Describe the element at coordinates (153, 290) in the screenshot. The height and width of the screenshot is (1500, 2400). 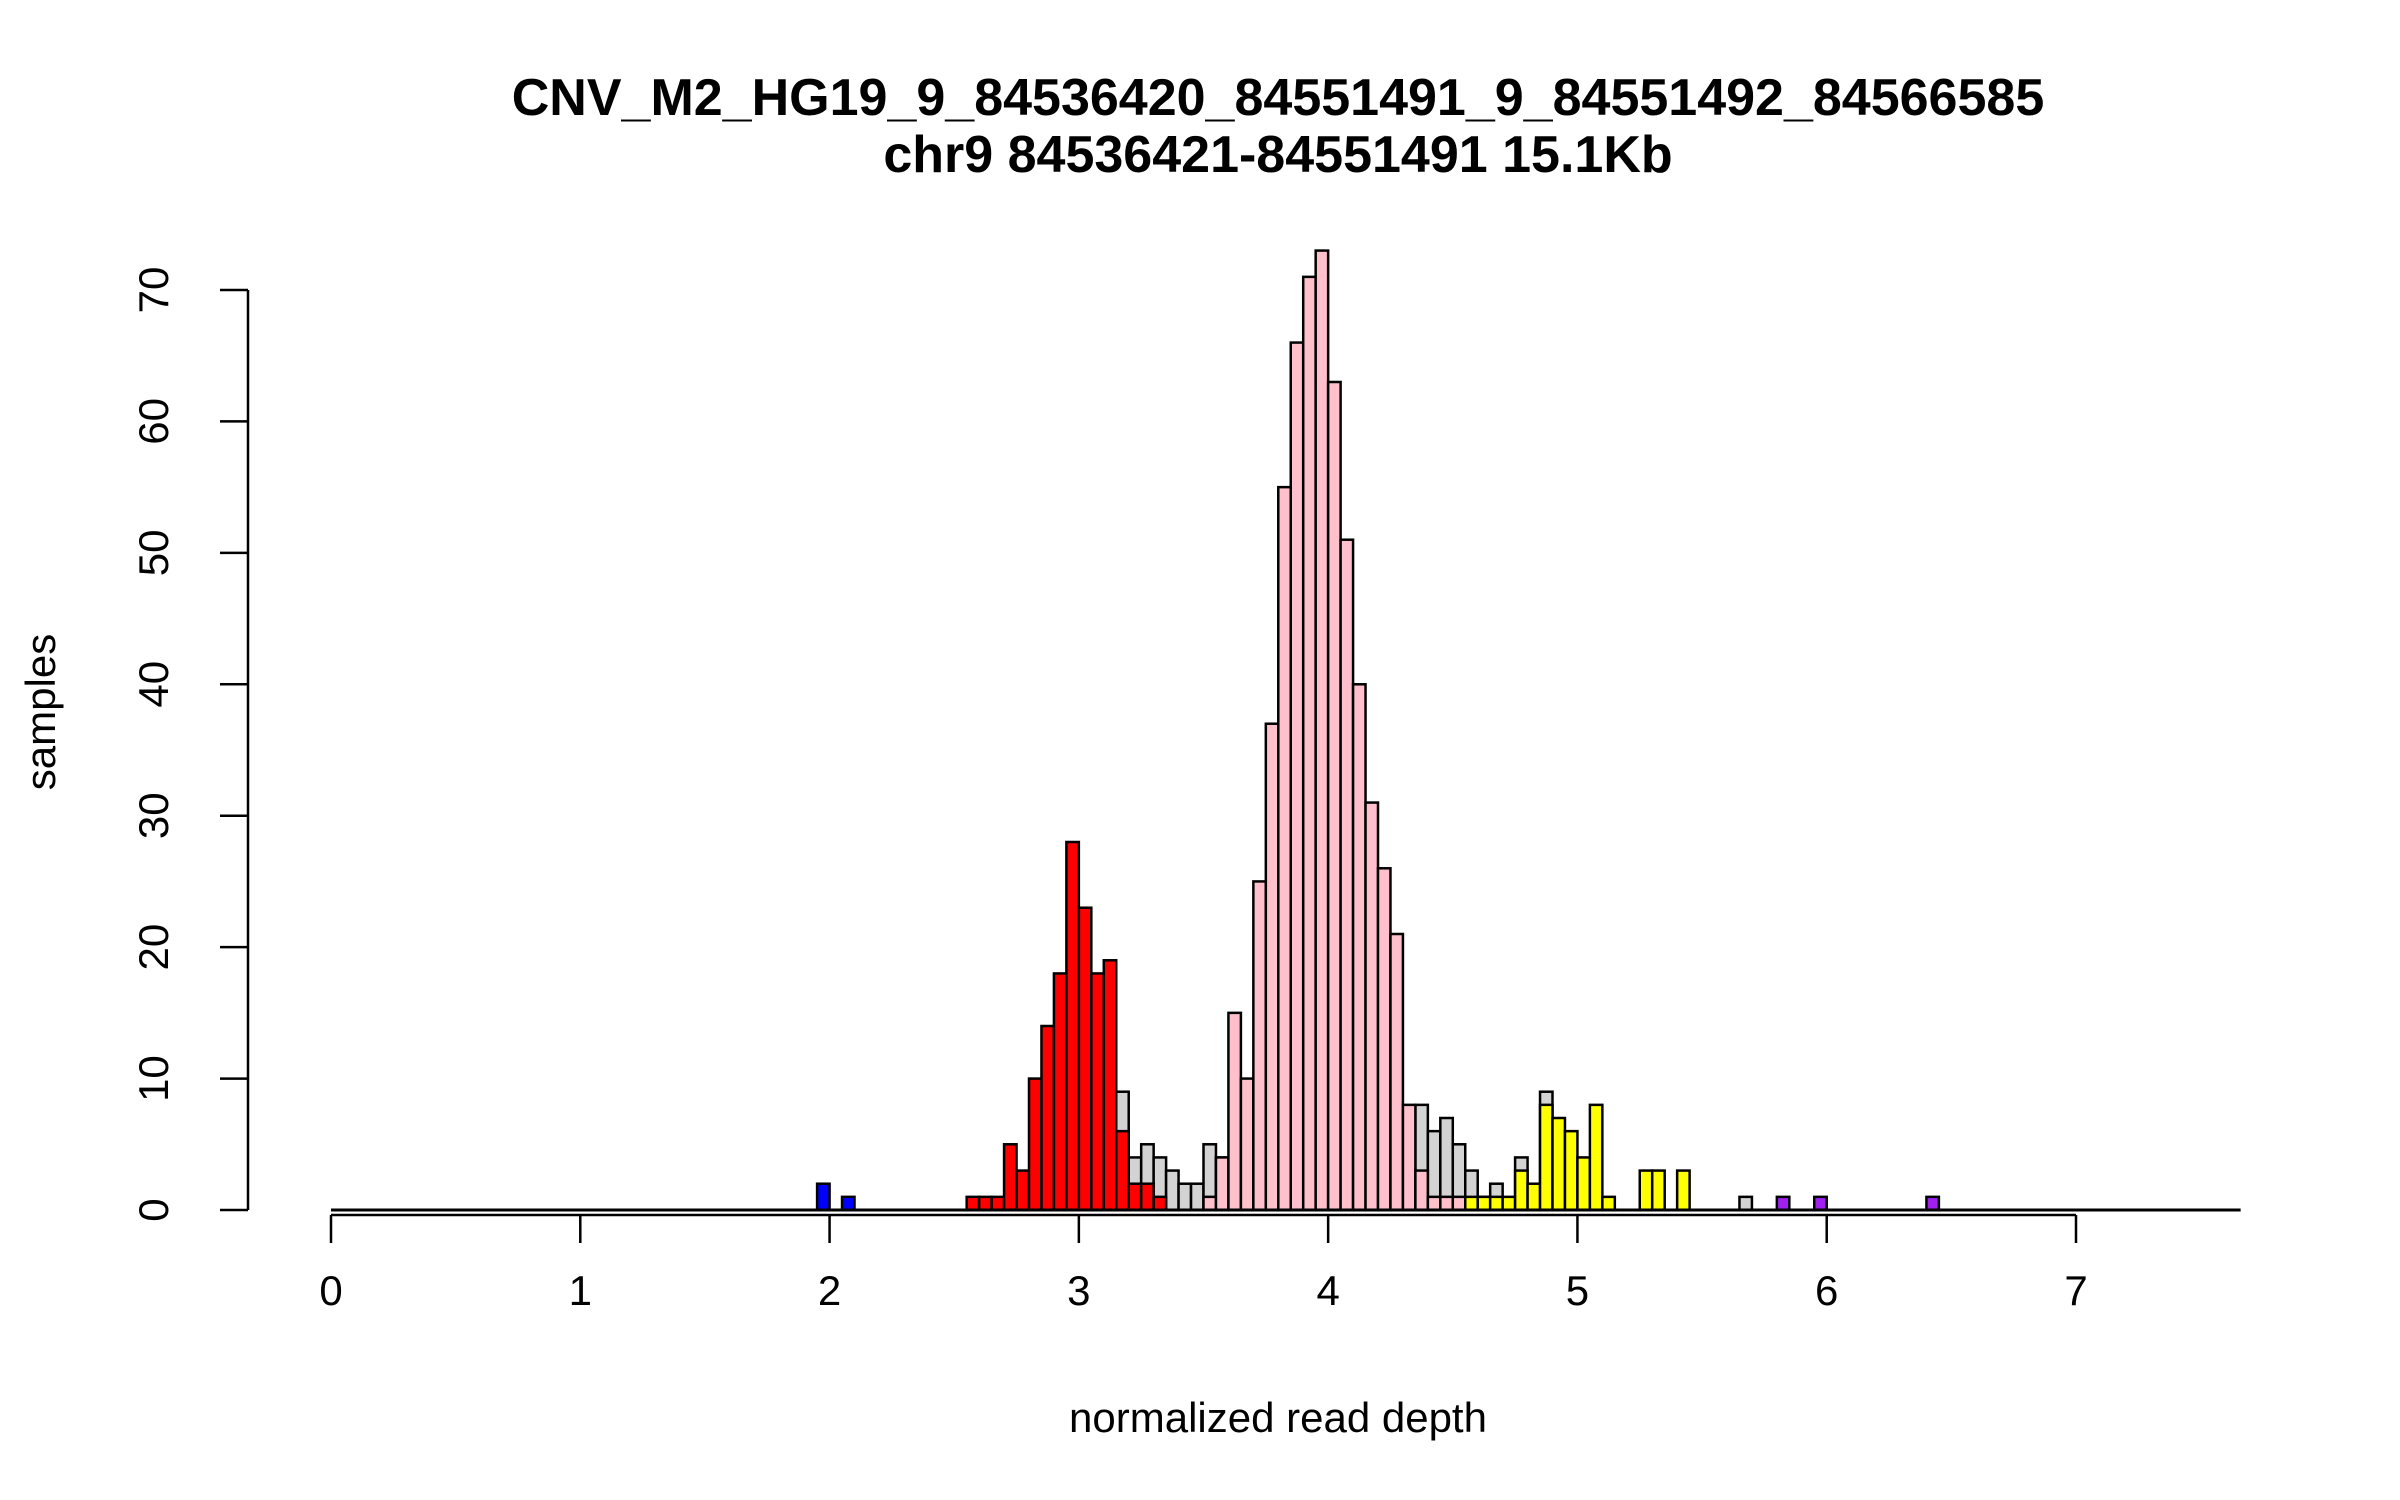
I see `y-tick-label: 70` at that location.